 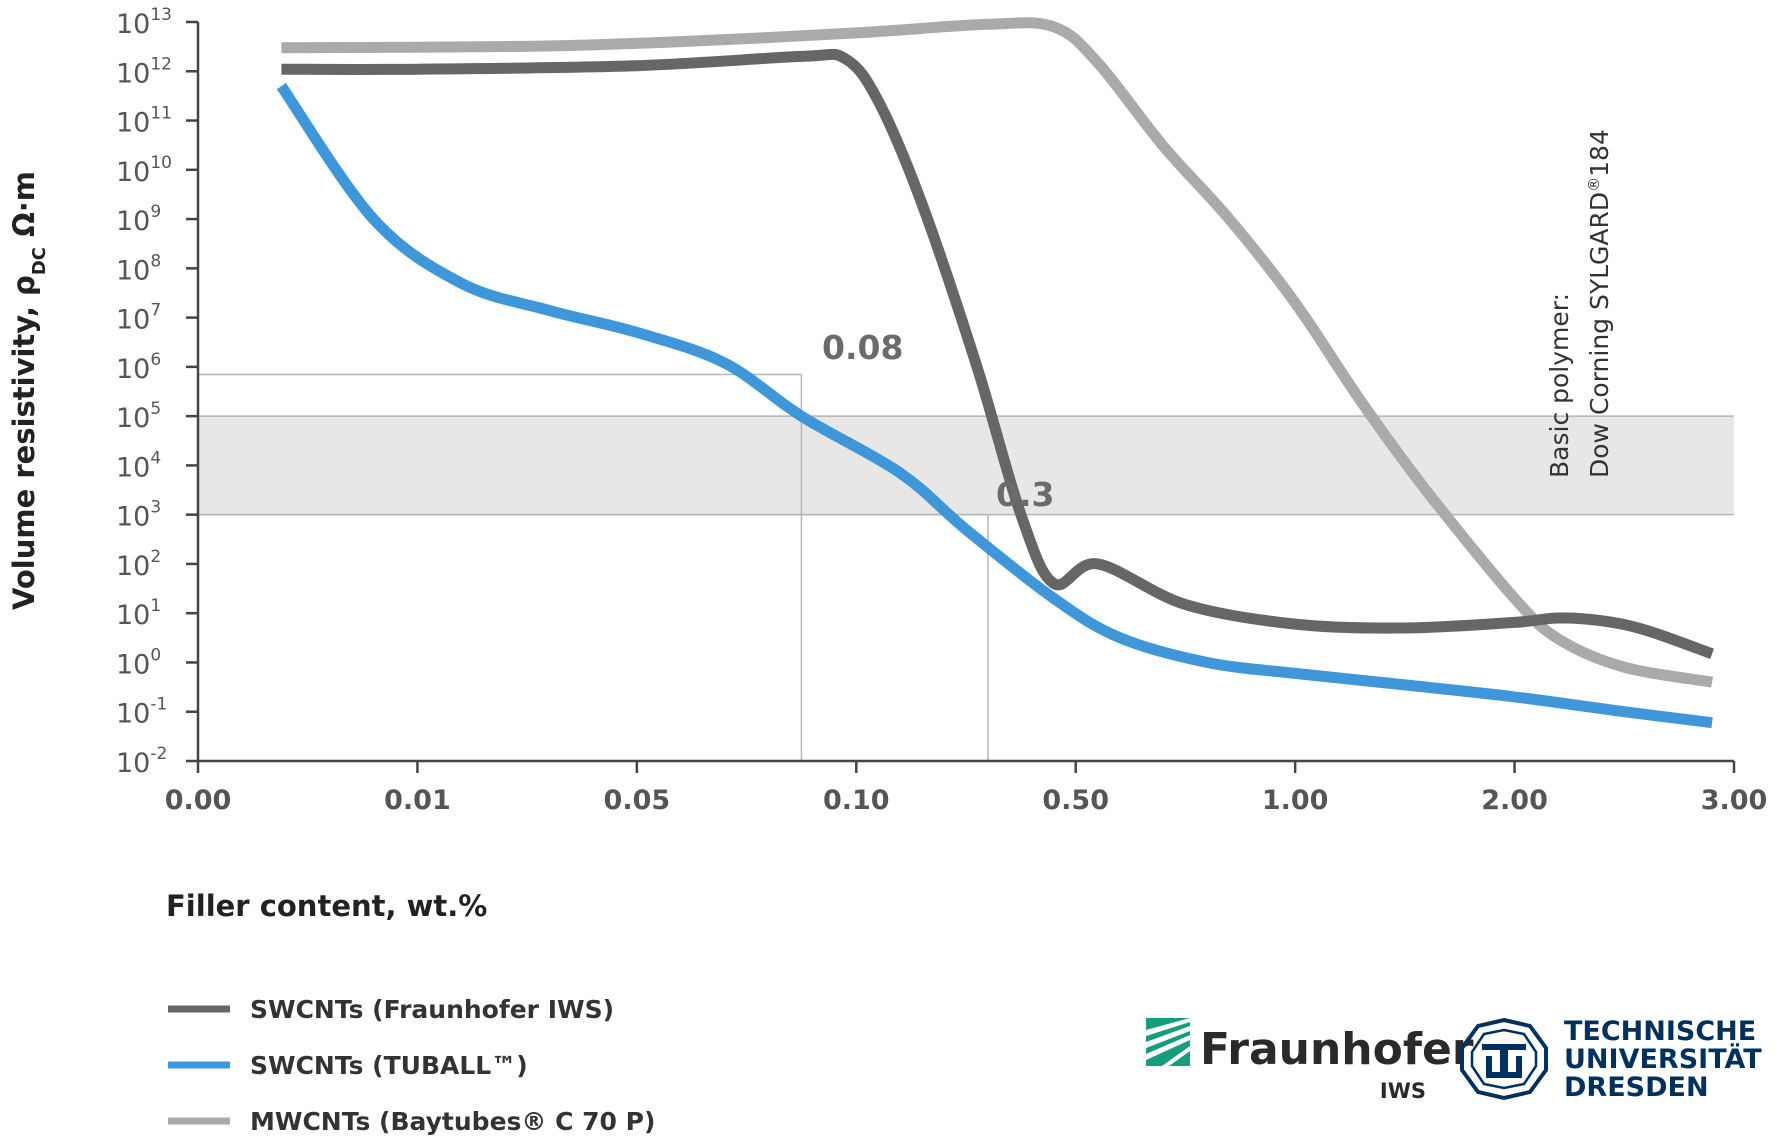 What do you see at coordinates (158, 705) in the screenshot?
I see `y-tick-exponent: -1` at bounding box center [158, 705].